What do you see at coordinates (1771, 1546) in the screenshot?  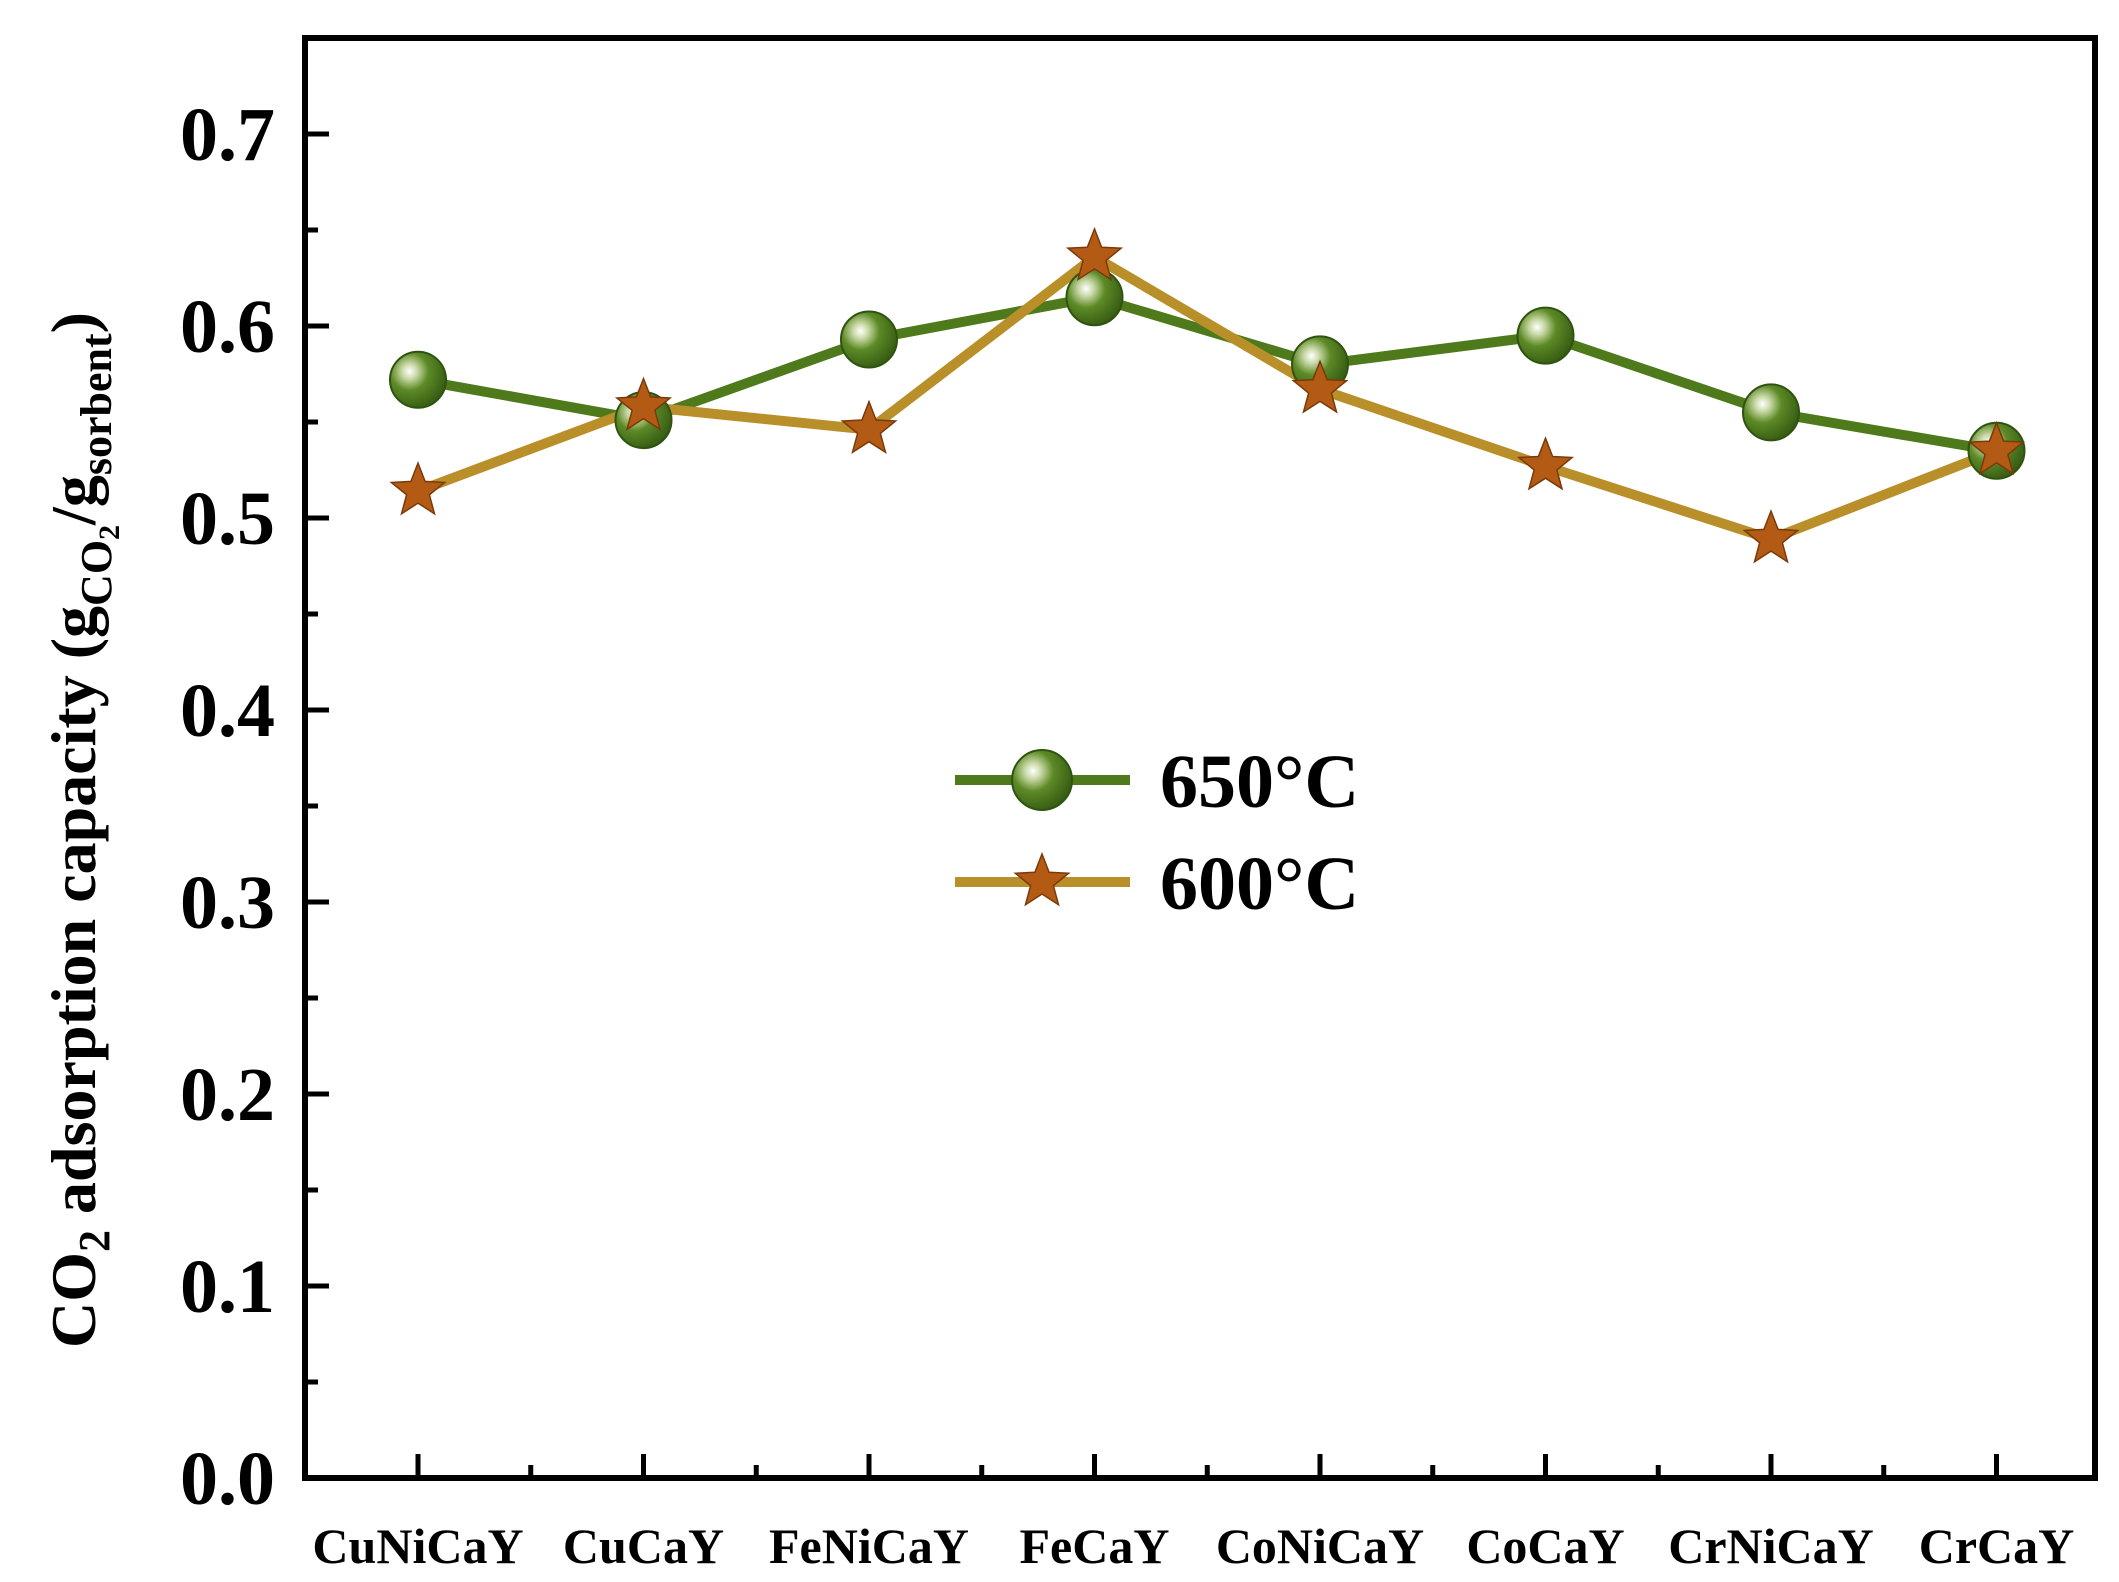 I see `x-tick-label: CrNiCaY` at bounding box center [1771, 1546].